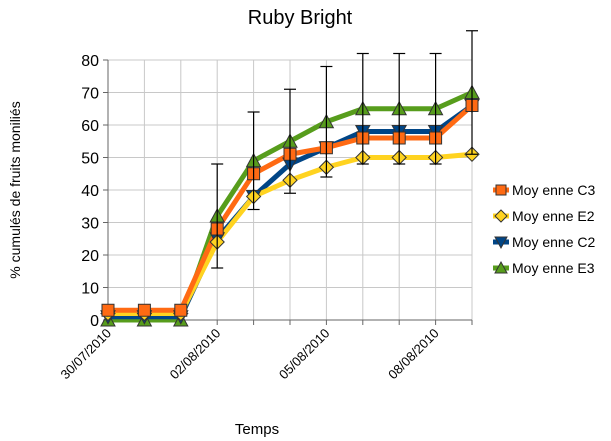 The height and width of the screenshot is (441, 611). I want to click on x-axis-label: Temps, so click(257, 429).